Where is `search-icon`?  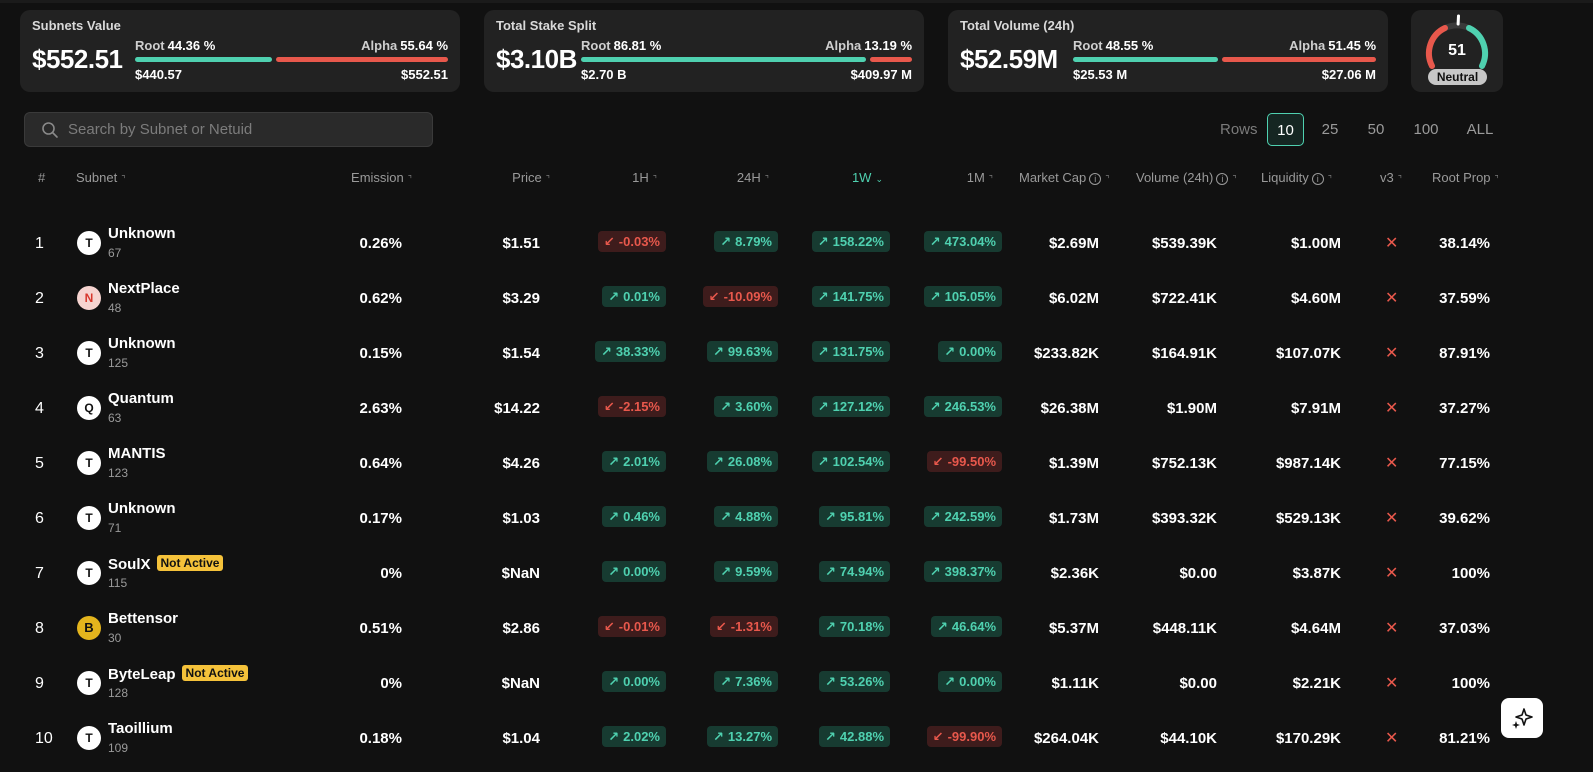
search-icon is located at coordinates (50, 130).